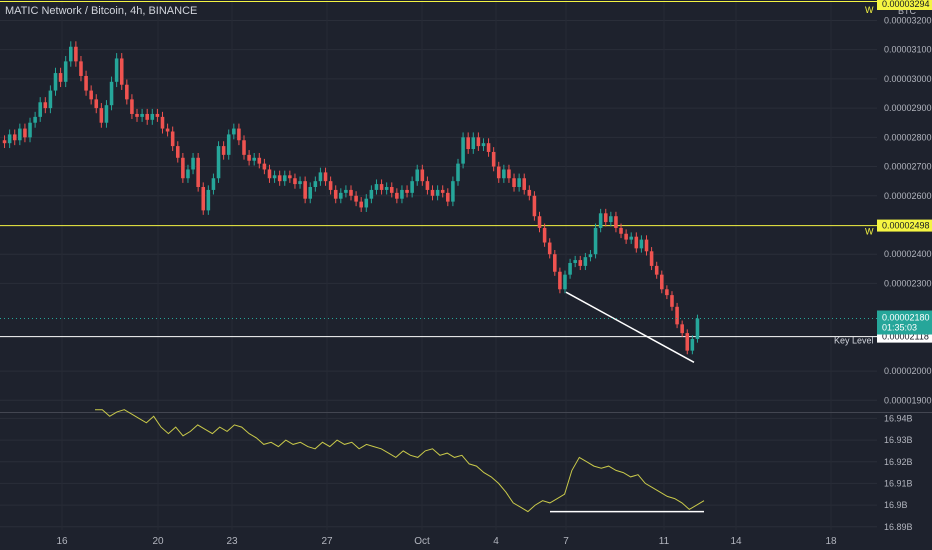 The height and width of the screenshot is (550, 932). Describe the element at coordinates (854, 341) in the screenshot. I see `level-label: Key Level` at that location.